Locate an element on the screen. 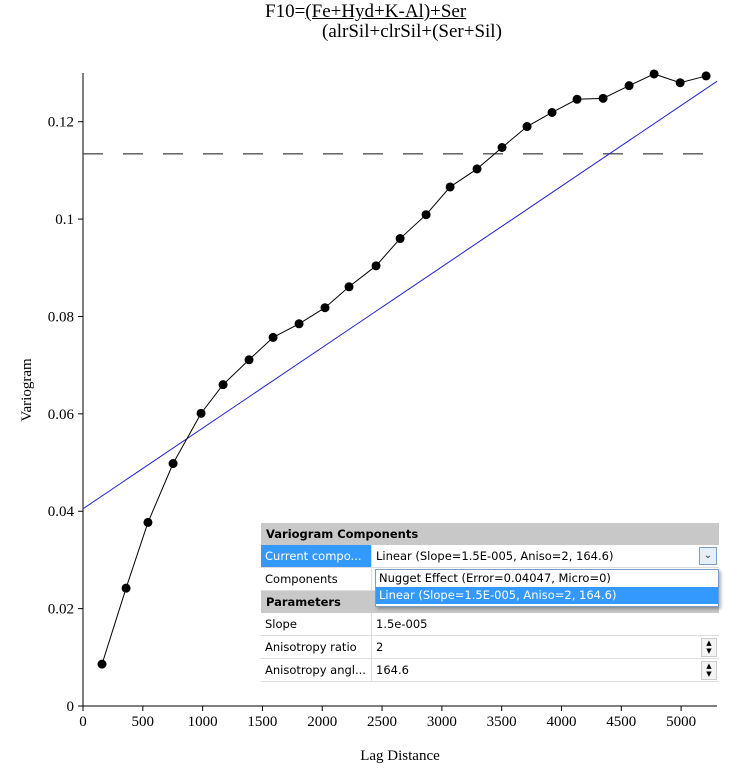 The width and height of the screenshot is (741, 768). title-denominator: (alrSil+clrSil+(Ser+Sil) is located at coordinates (412, 31).